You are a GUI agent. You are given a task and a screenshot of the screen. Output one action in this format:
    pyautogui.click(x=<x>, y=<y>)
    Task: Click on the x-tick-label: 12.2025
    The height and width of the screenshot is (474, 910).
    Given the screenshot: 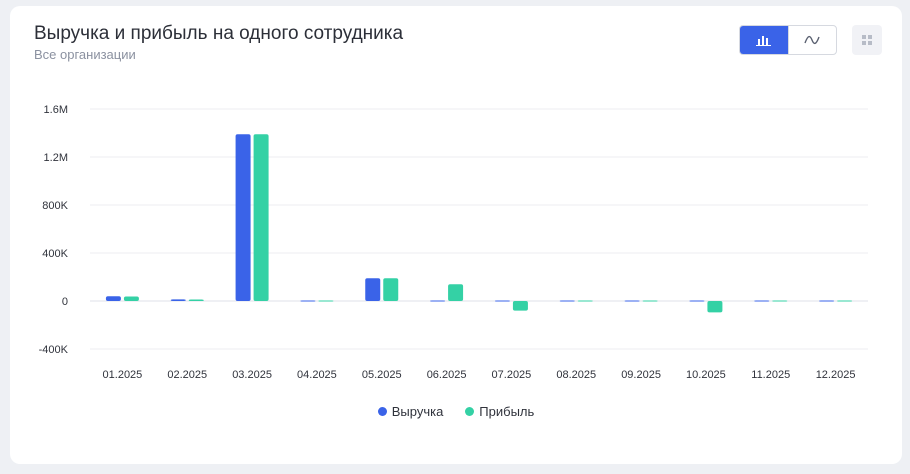 What is the action you would take?
    pyautogui.click(x=836, y=375)
    